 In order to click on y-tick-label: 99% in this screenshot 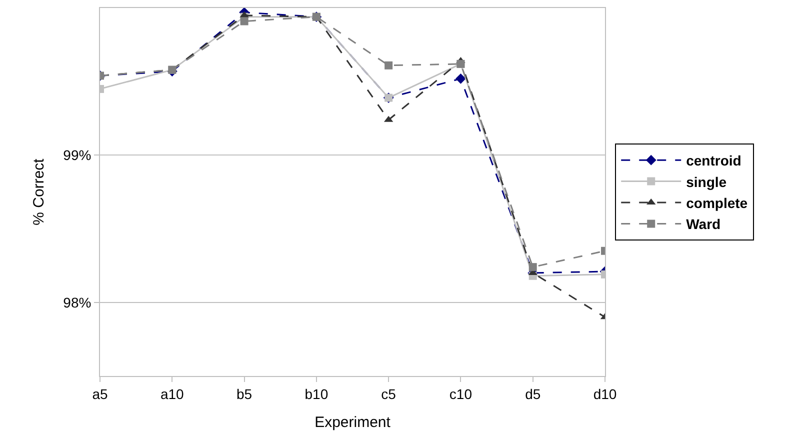, I will do `click(77, 155)`.